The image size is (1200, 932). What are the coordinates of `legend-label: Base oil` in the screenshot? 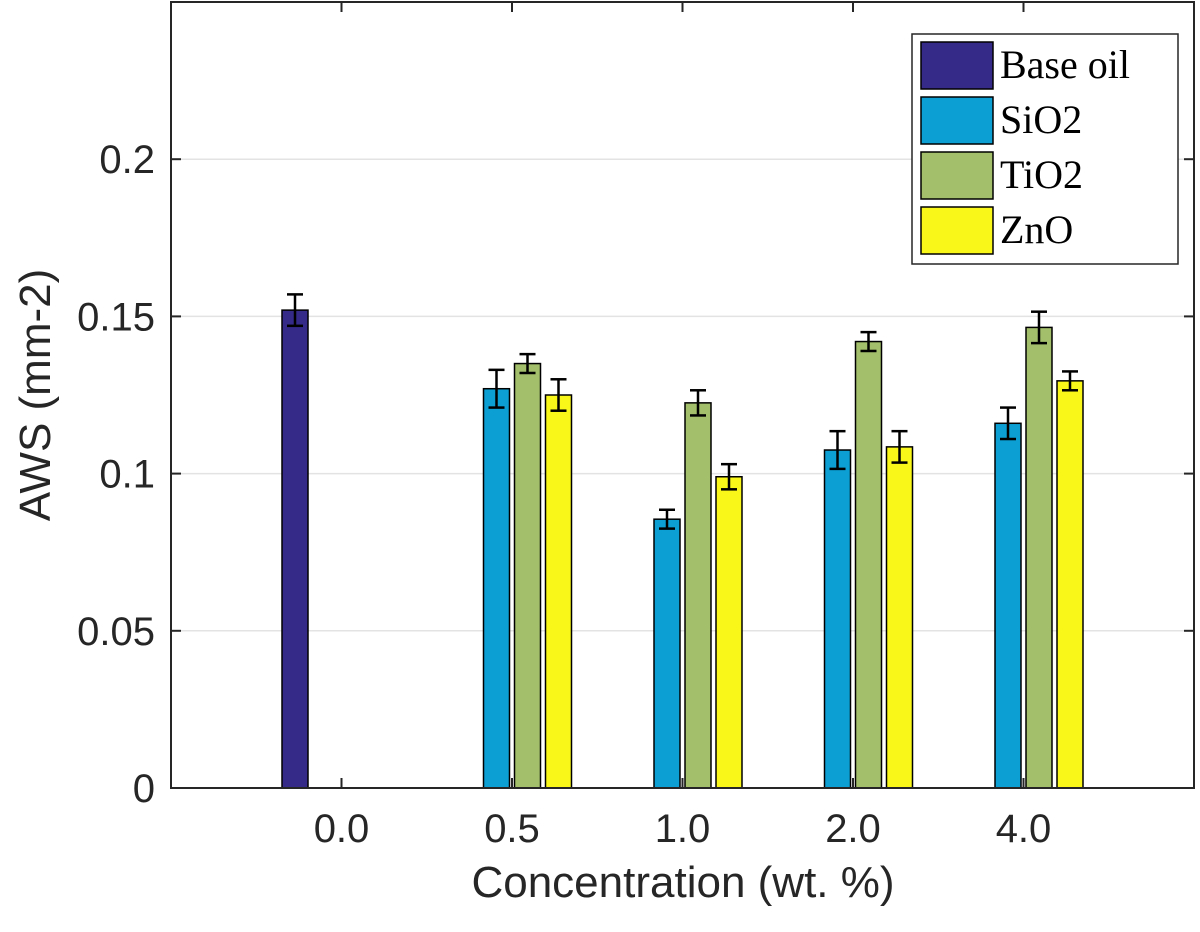 It's located at (1065, 64).